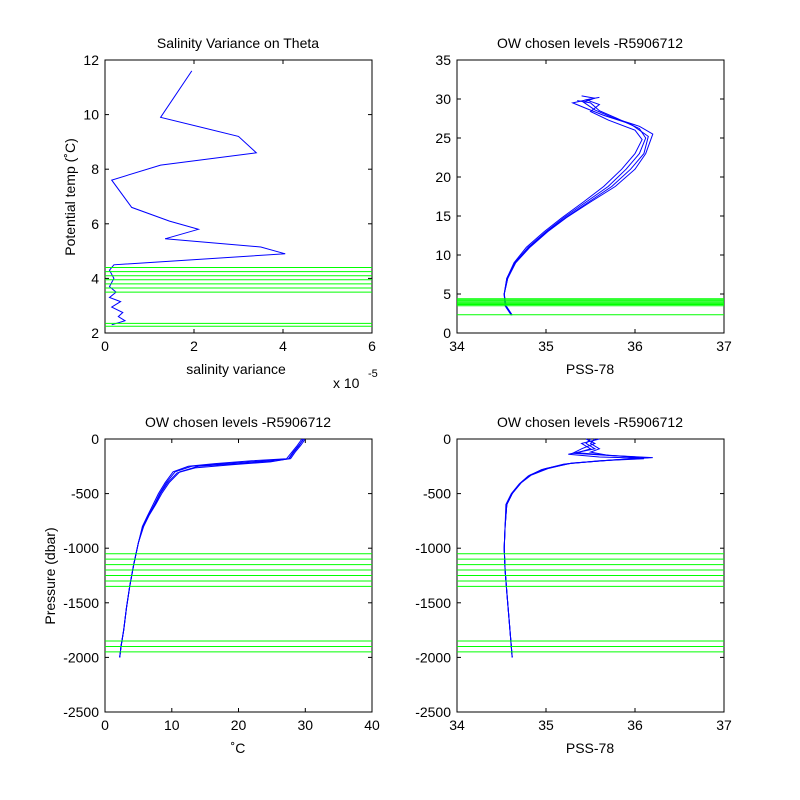  What do you see at coordinates (172, 725) in the screenshot?
I see `x-tick-label: 10` at bounding box center [172, 725].